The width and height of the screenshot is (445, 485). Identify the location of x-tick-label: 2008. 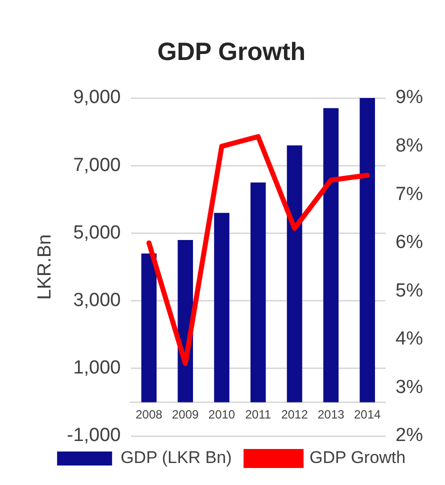
(149, 415).